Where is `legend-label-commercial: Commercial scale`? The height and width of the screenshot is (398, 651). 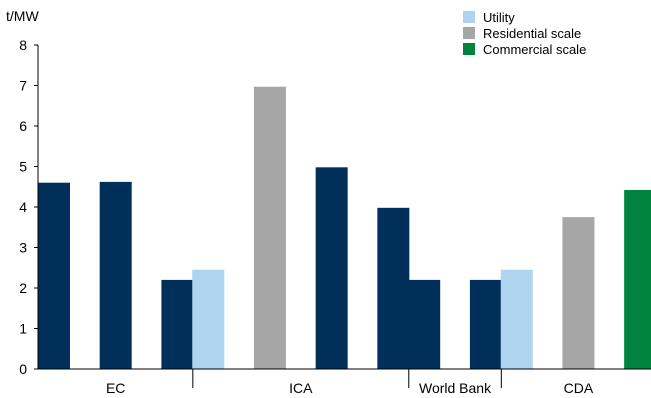 legend-label-commercial: Commercial scale is located at coordinates (534, 49).